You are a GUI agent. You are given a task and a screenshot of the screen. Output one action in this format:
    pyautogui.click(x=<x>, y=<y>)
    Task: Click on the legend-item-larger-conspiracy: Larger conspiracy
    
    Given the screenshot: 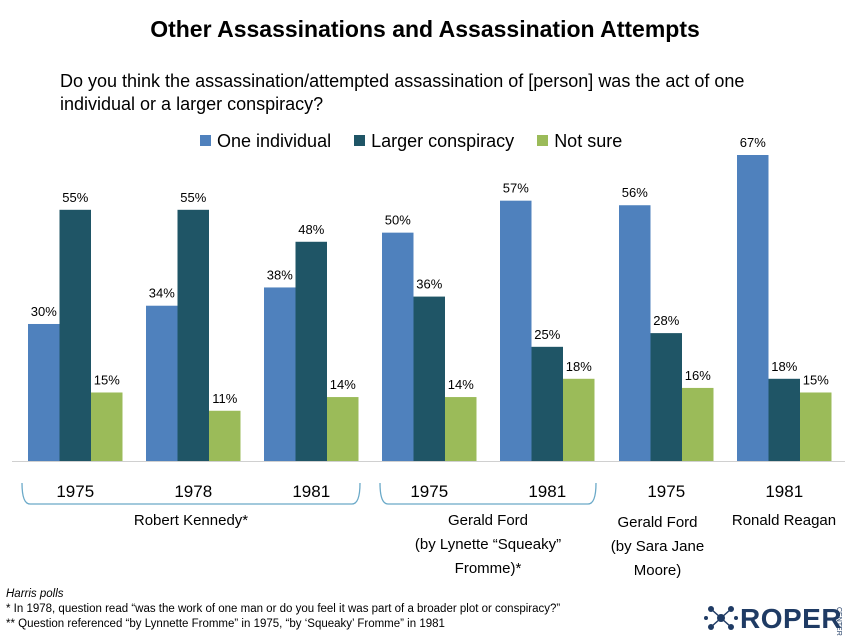 What is the action you would take?
    pyautogui.click(x=434, y=141)
    